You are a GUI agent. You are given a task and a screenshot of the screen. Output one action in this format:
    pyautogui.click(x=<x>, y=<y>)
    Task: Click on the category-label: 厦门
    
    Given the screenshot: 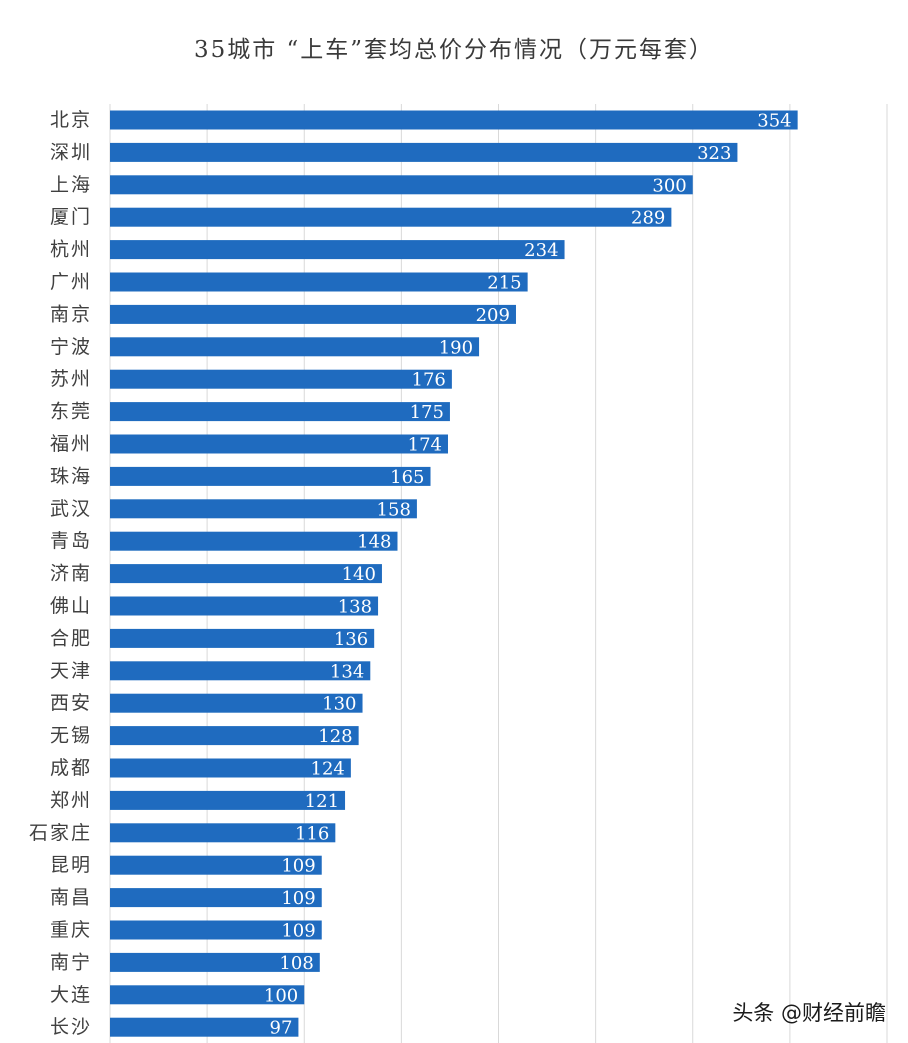 What is the action you would take?
    pyautogui.click(x=71, y=217)
    